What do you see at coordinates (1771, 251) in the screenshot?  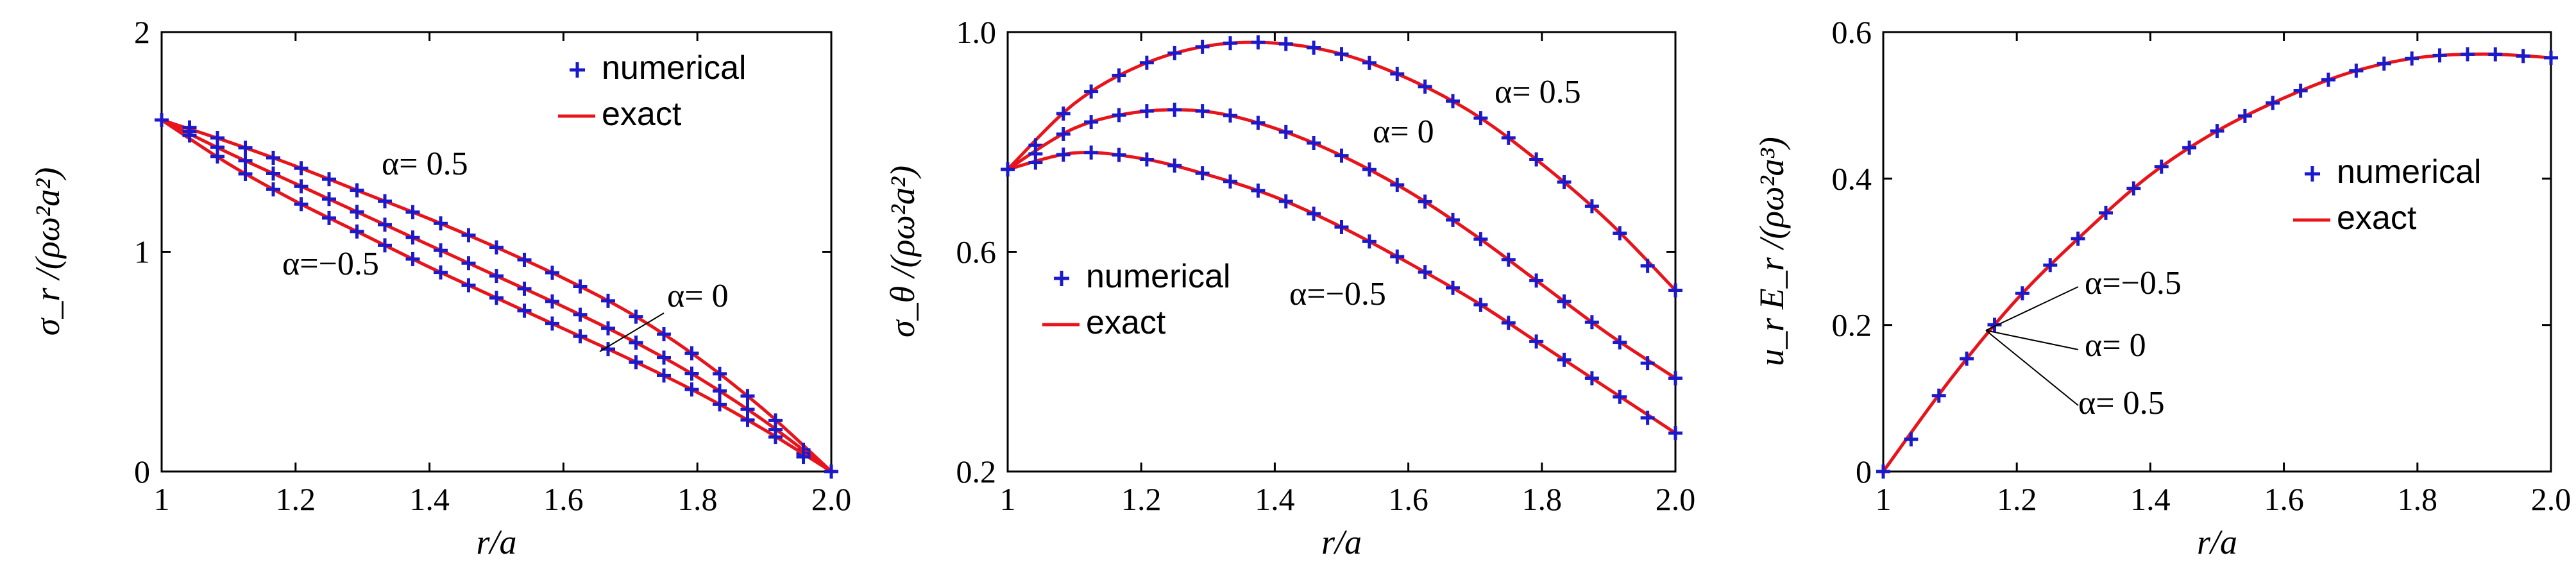 I see `y-axis-label: u_r E_r /(ρω²a³)` at bounding box center [1771, 251].